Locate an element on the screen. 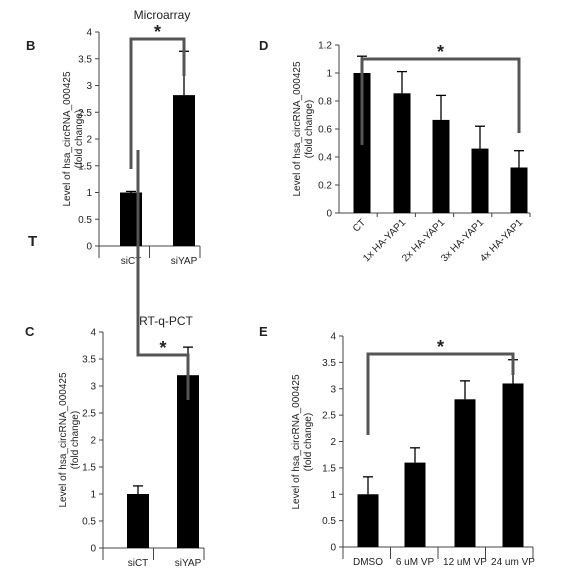 This screenshot has height=581, width=570. y-tick-label: 1.2 is located at coordinates (325, 46).